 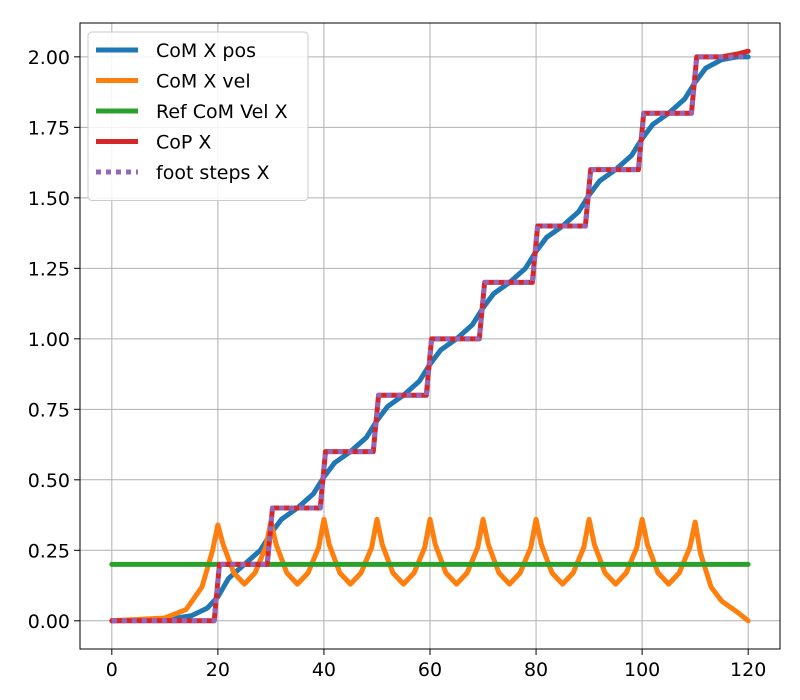 What do you see at coordinates (218, 670) in the screenshot?
I see `x-tick-label: 20` at bounding box center [218, 670].